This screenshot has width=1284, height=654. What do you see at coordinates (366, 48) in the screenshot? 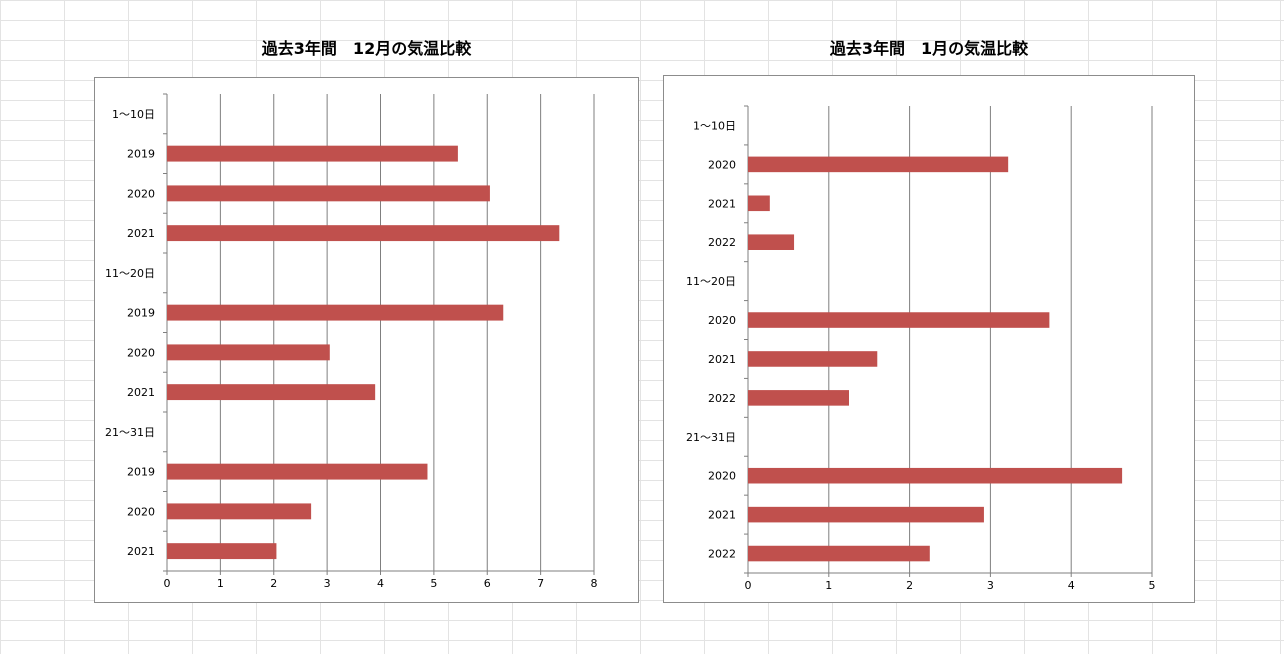
I see `chart-title-december: 過去3年間 12月の気温比較` at bounding box center [366, 48].